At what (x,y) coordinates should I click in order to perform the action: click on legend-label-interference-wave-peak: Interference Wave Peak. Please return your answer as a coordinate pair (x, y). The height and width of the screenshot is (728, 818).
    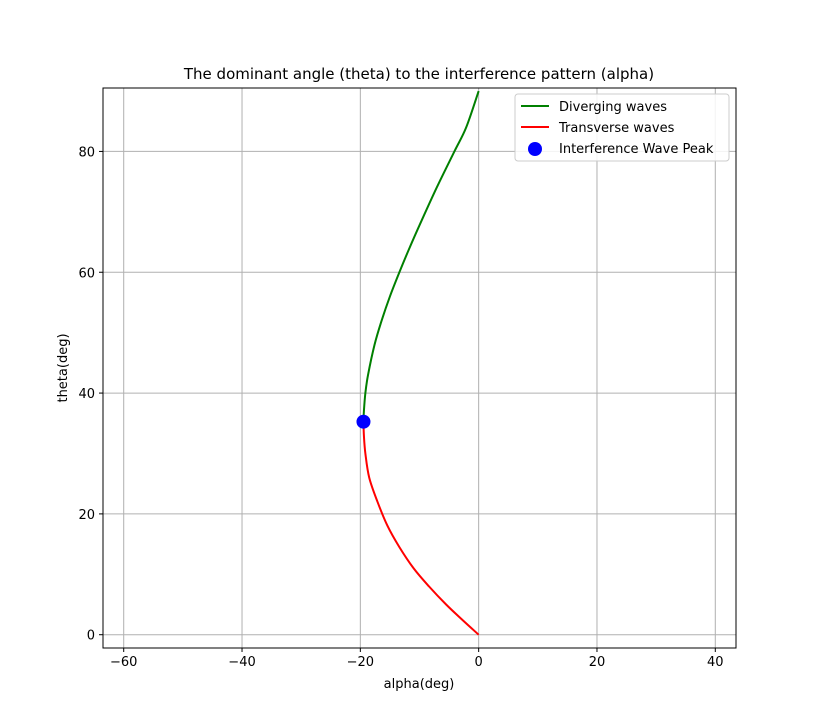
    Looking at the image, I should click on (636, 149).